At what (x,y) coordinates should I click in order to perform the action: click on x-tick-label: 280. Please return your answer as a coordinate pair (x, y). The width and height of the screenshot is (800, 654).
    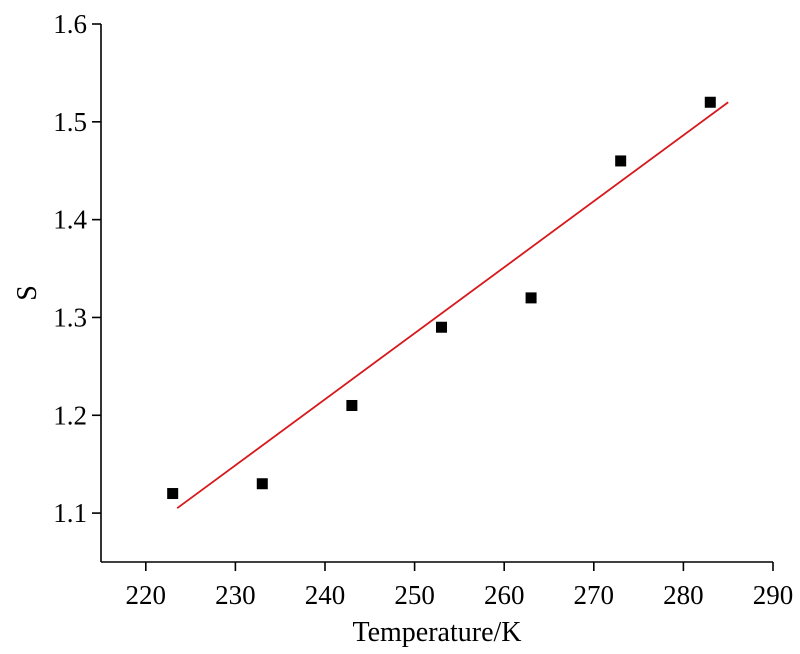
    Looking at the image, I should click on (683, 595).